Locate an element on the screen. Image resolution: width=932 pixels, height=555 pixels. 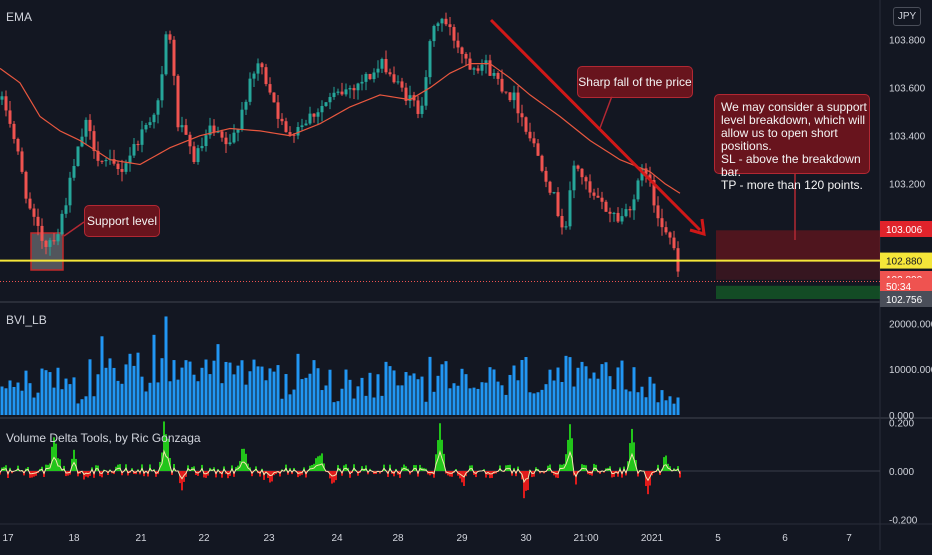
plan-line: We may consider a support is located at coordinates (794, 107).